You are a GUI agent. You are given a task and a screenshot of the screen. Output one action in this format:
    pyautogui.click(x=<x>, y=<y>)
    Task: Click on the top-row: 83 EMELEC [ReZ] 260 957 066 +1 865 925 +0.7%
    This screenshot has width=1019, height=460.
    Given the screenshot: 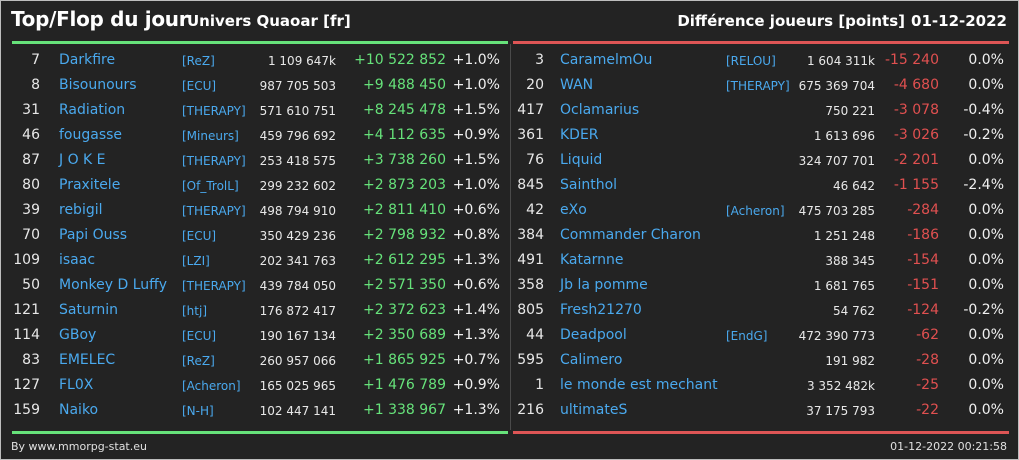 What is the action you would take?
    pyautogui.click(x=260, y=360)
    